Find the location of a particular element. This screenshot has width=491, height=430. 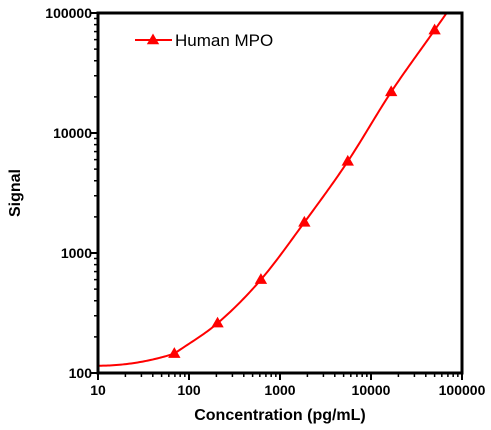

y-tick-label: 100000 is located at coordinates (68, 13).